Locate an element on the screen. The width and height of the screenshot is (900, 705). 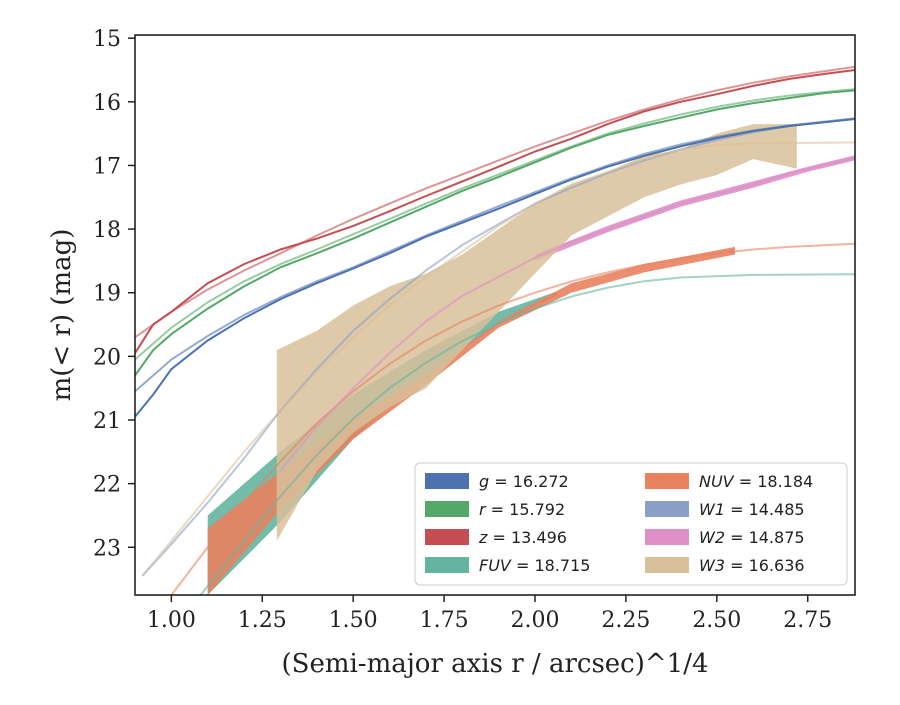
y-axis-title: m(< r) (mag) is located at coordinates (62, 315).